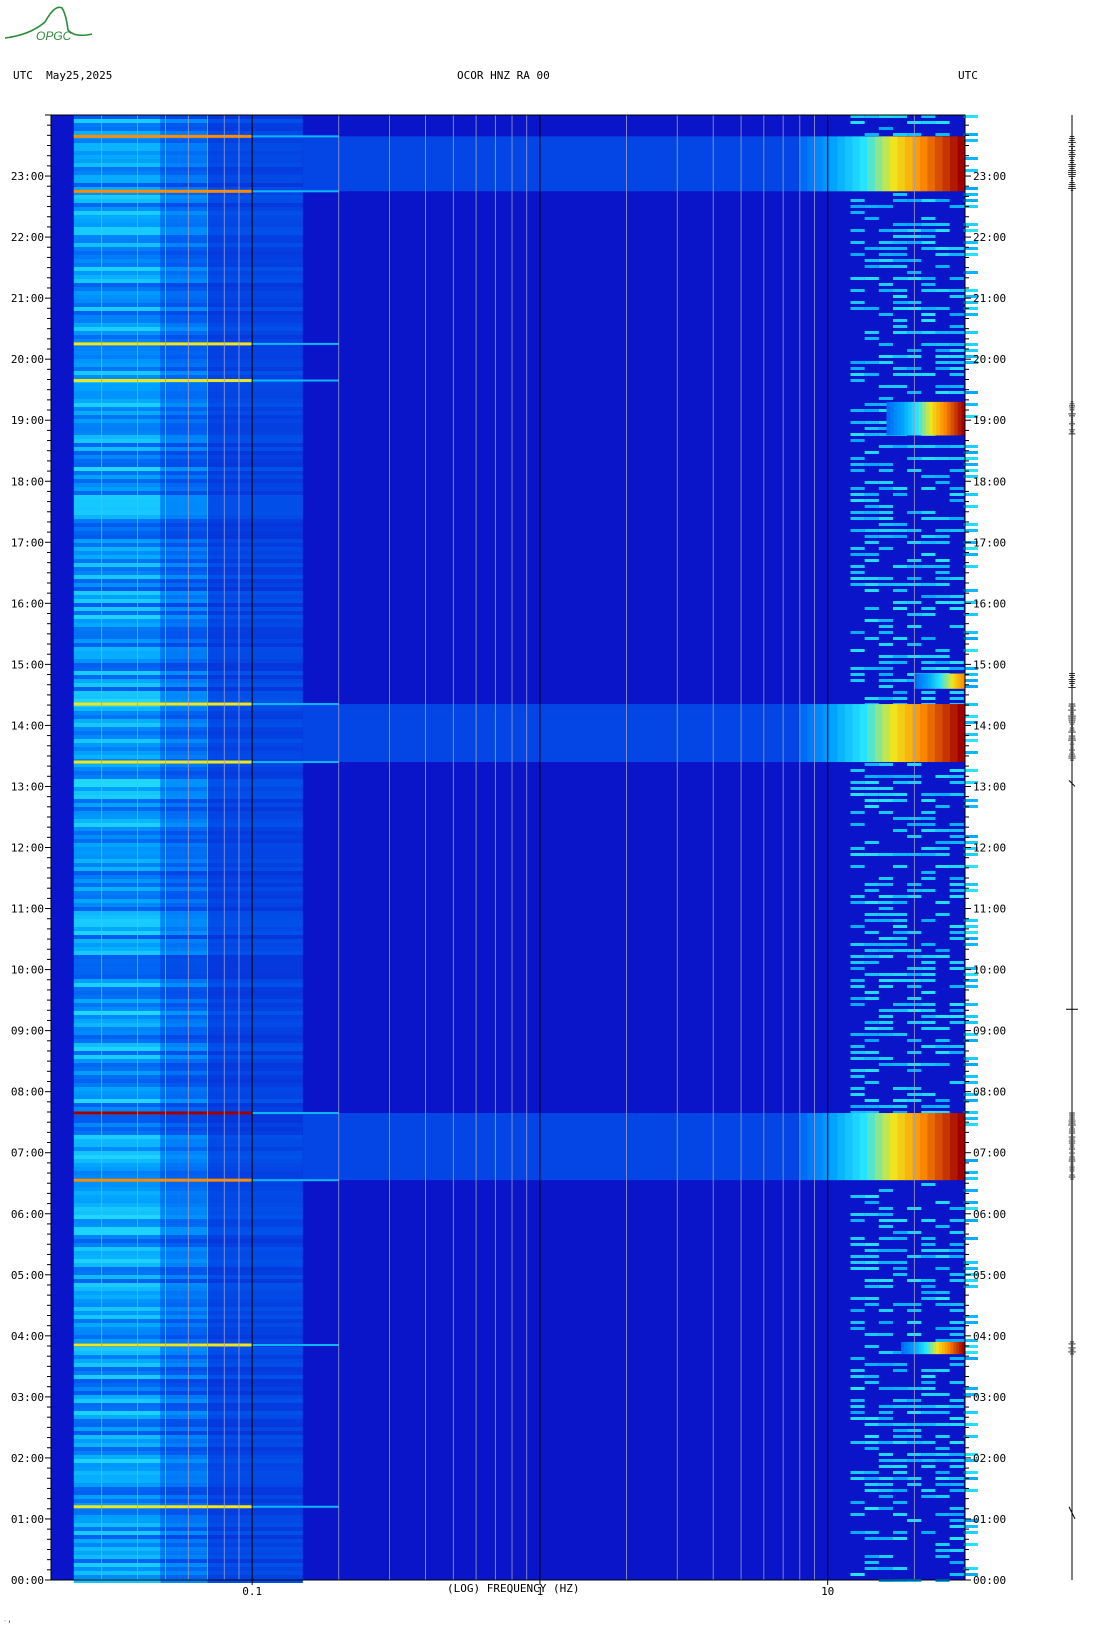 Image resolution: width=1102 pixels, height=1634 pixels. What do you see at coordinates (27, 1458) in the screenshot?
I see `y-tick-label: 02:00` at bounding box center [27, 1458].